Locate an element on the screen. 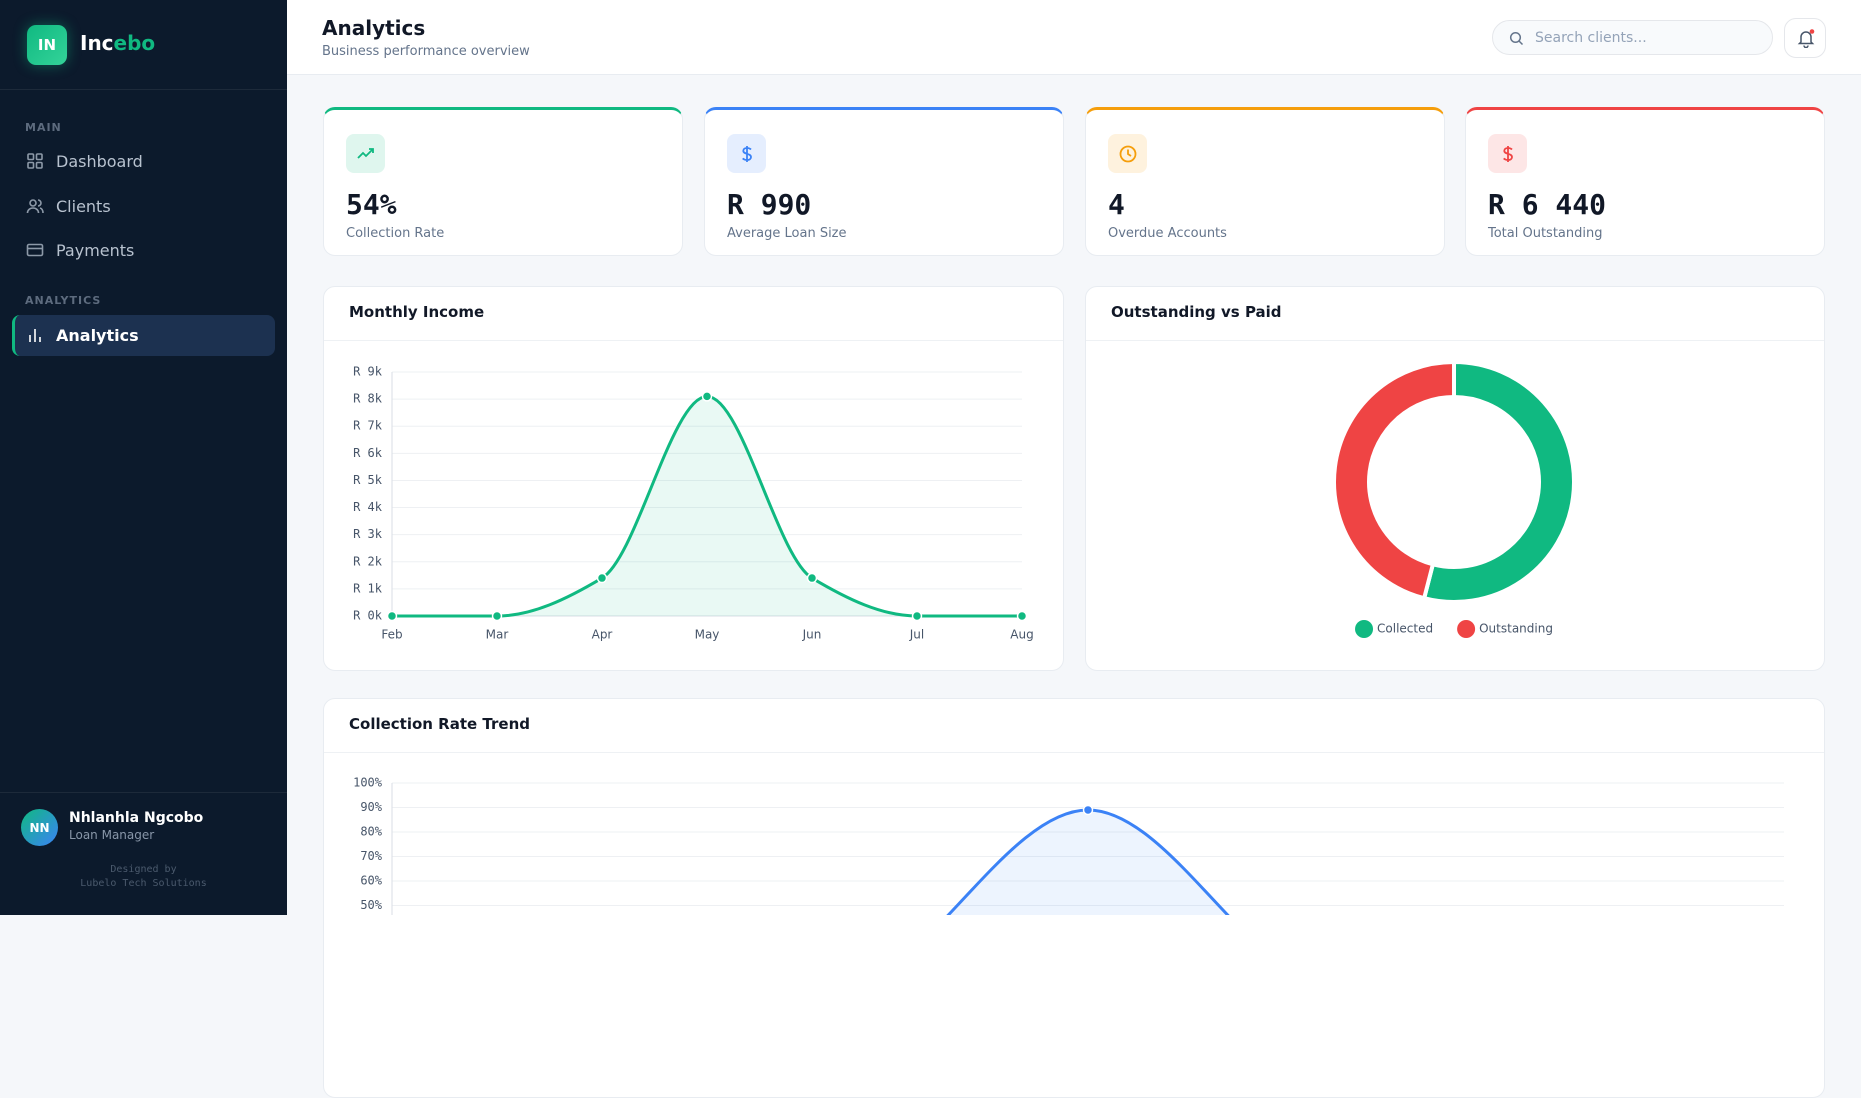  avatar: NN is located at coordinates (39, 827).